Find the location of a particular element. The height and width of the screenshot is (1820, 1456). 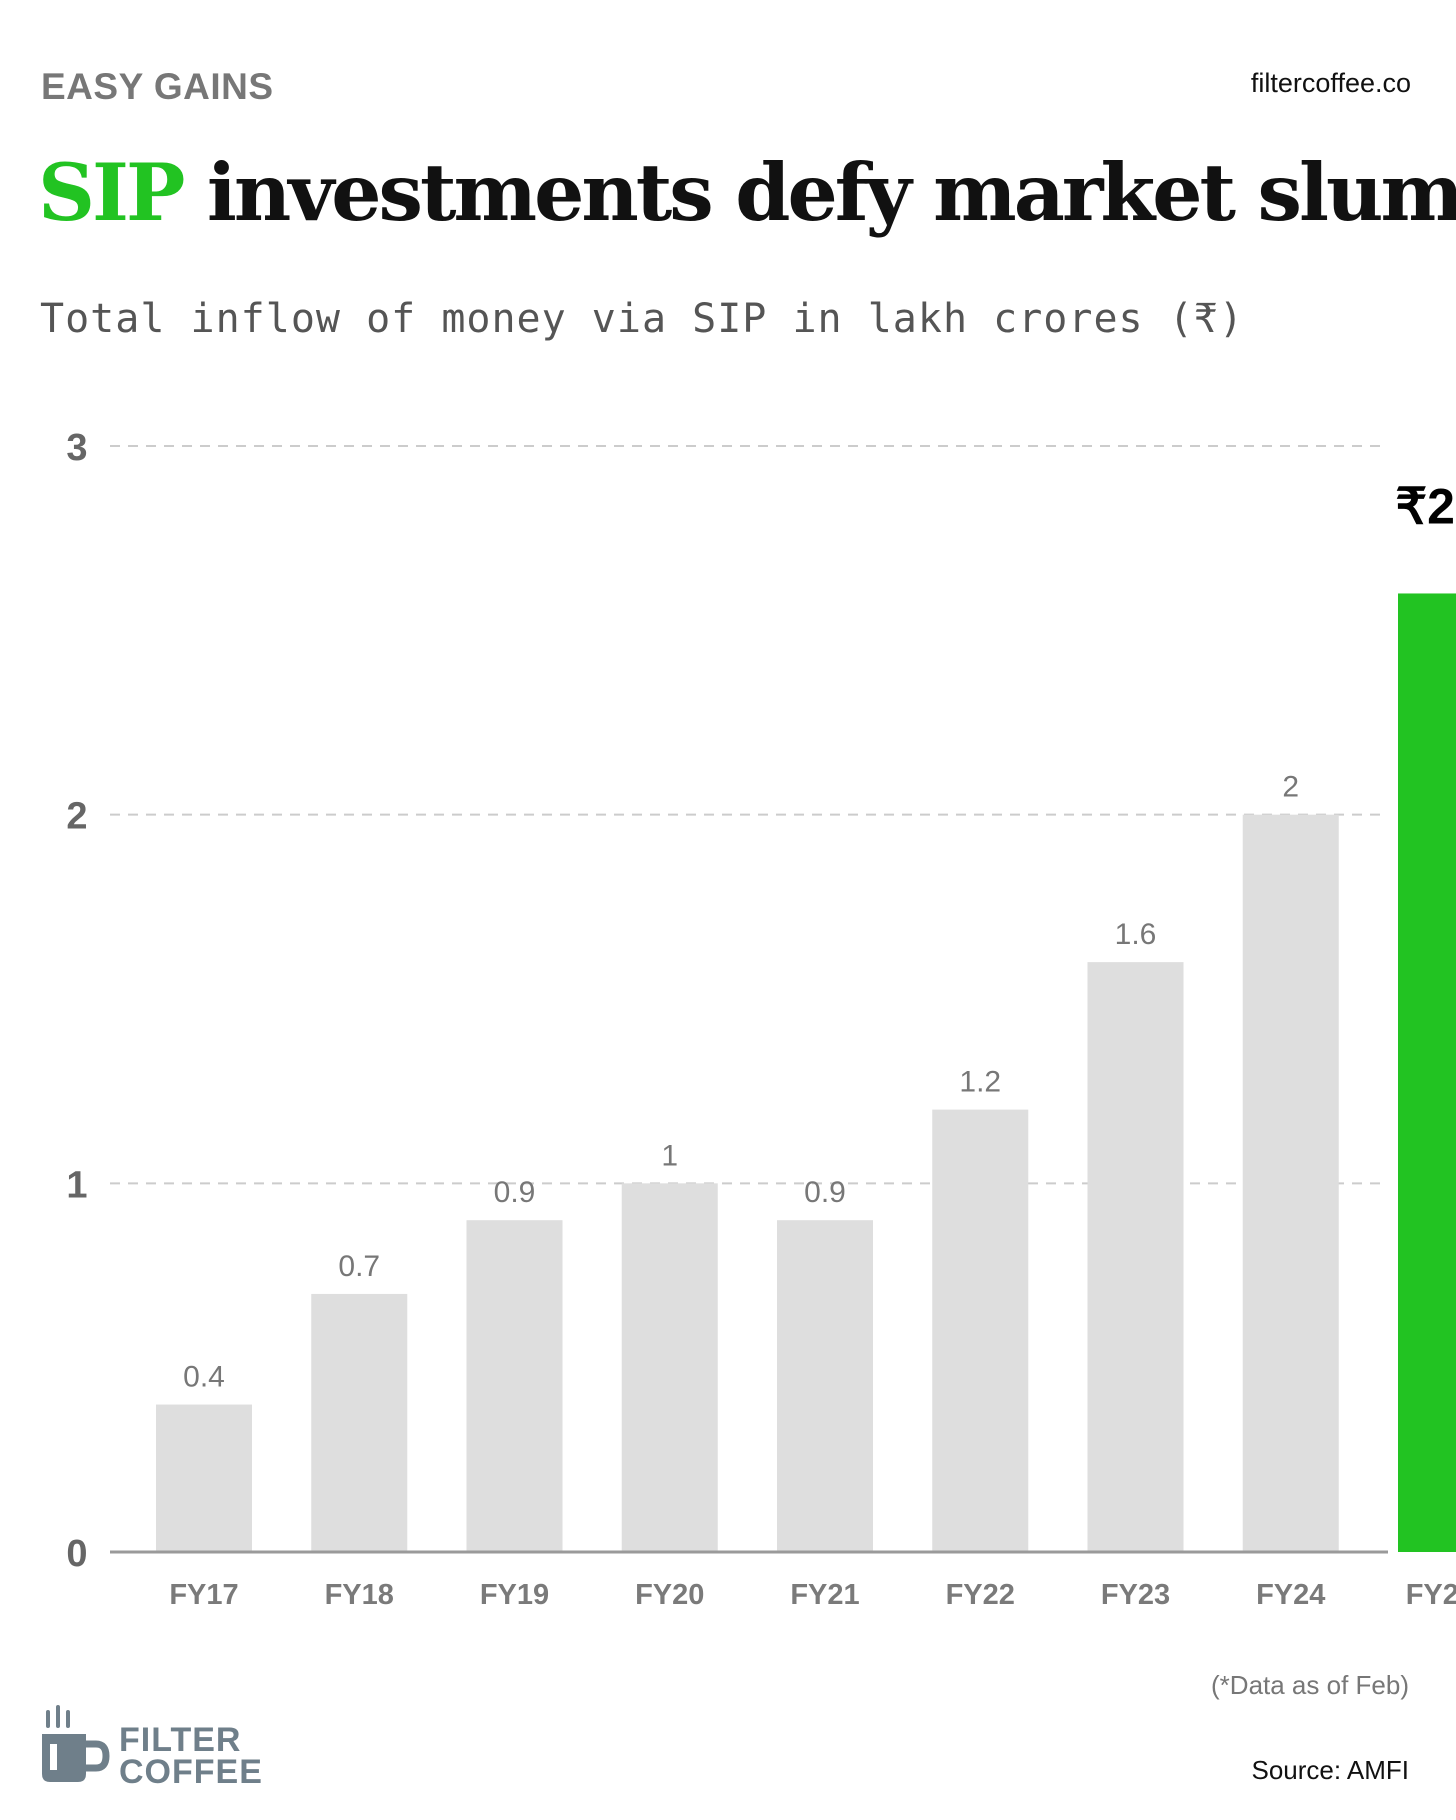

x-tick-label: FY22 is located at coordinates (980, 1595).